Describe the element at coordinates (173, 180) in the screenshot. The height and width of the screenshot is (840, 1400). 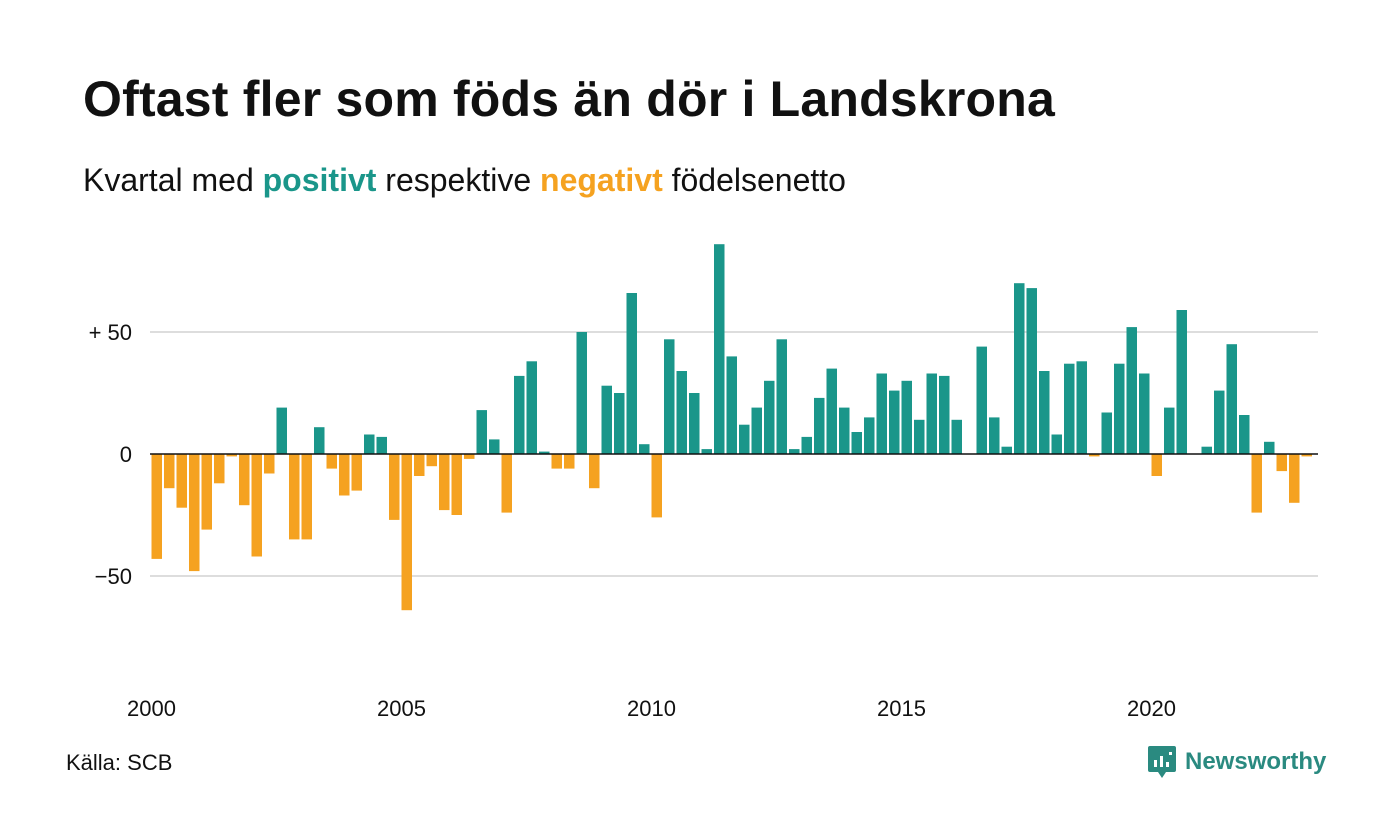
I see `subtitle-text-1: Kvartal med` at that location.